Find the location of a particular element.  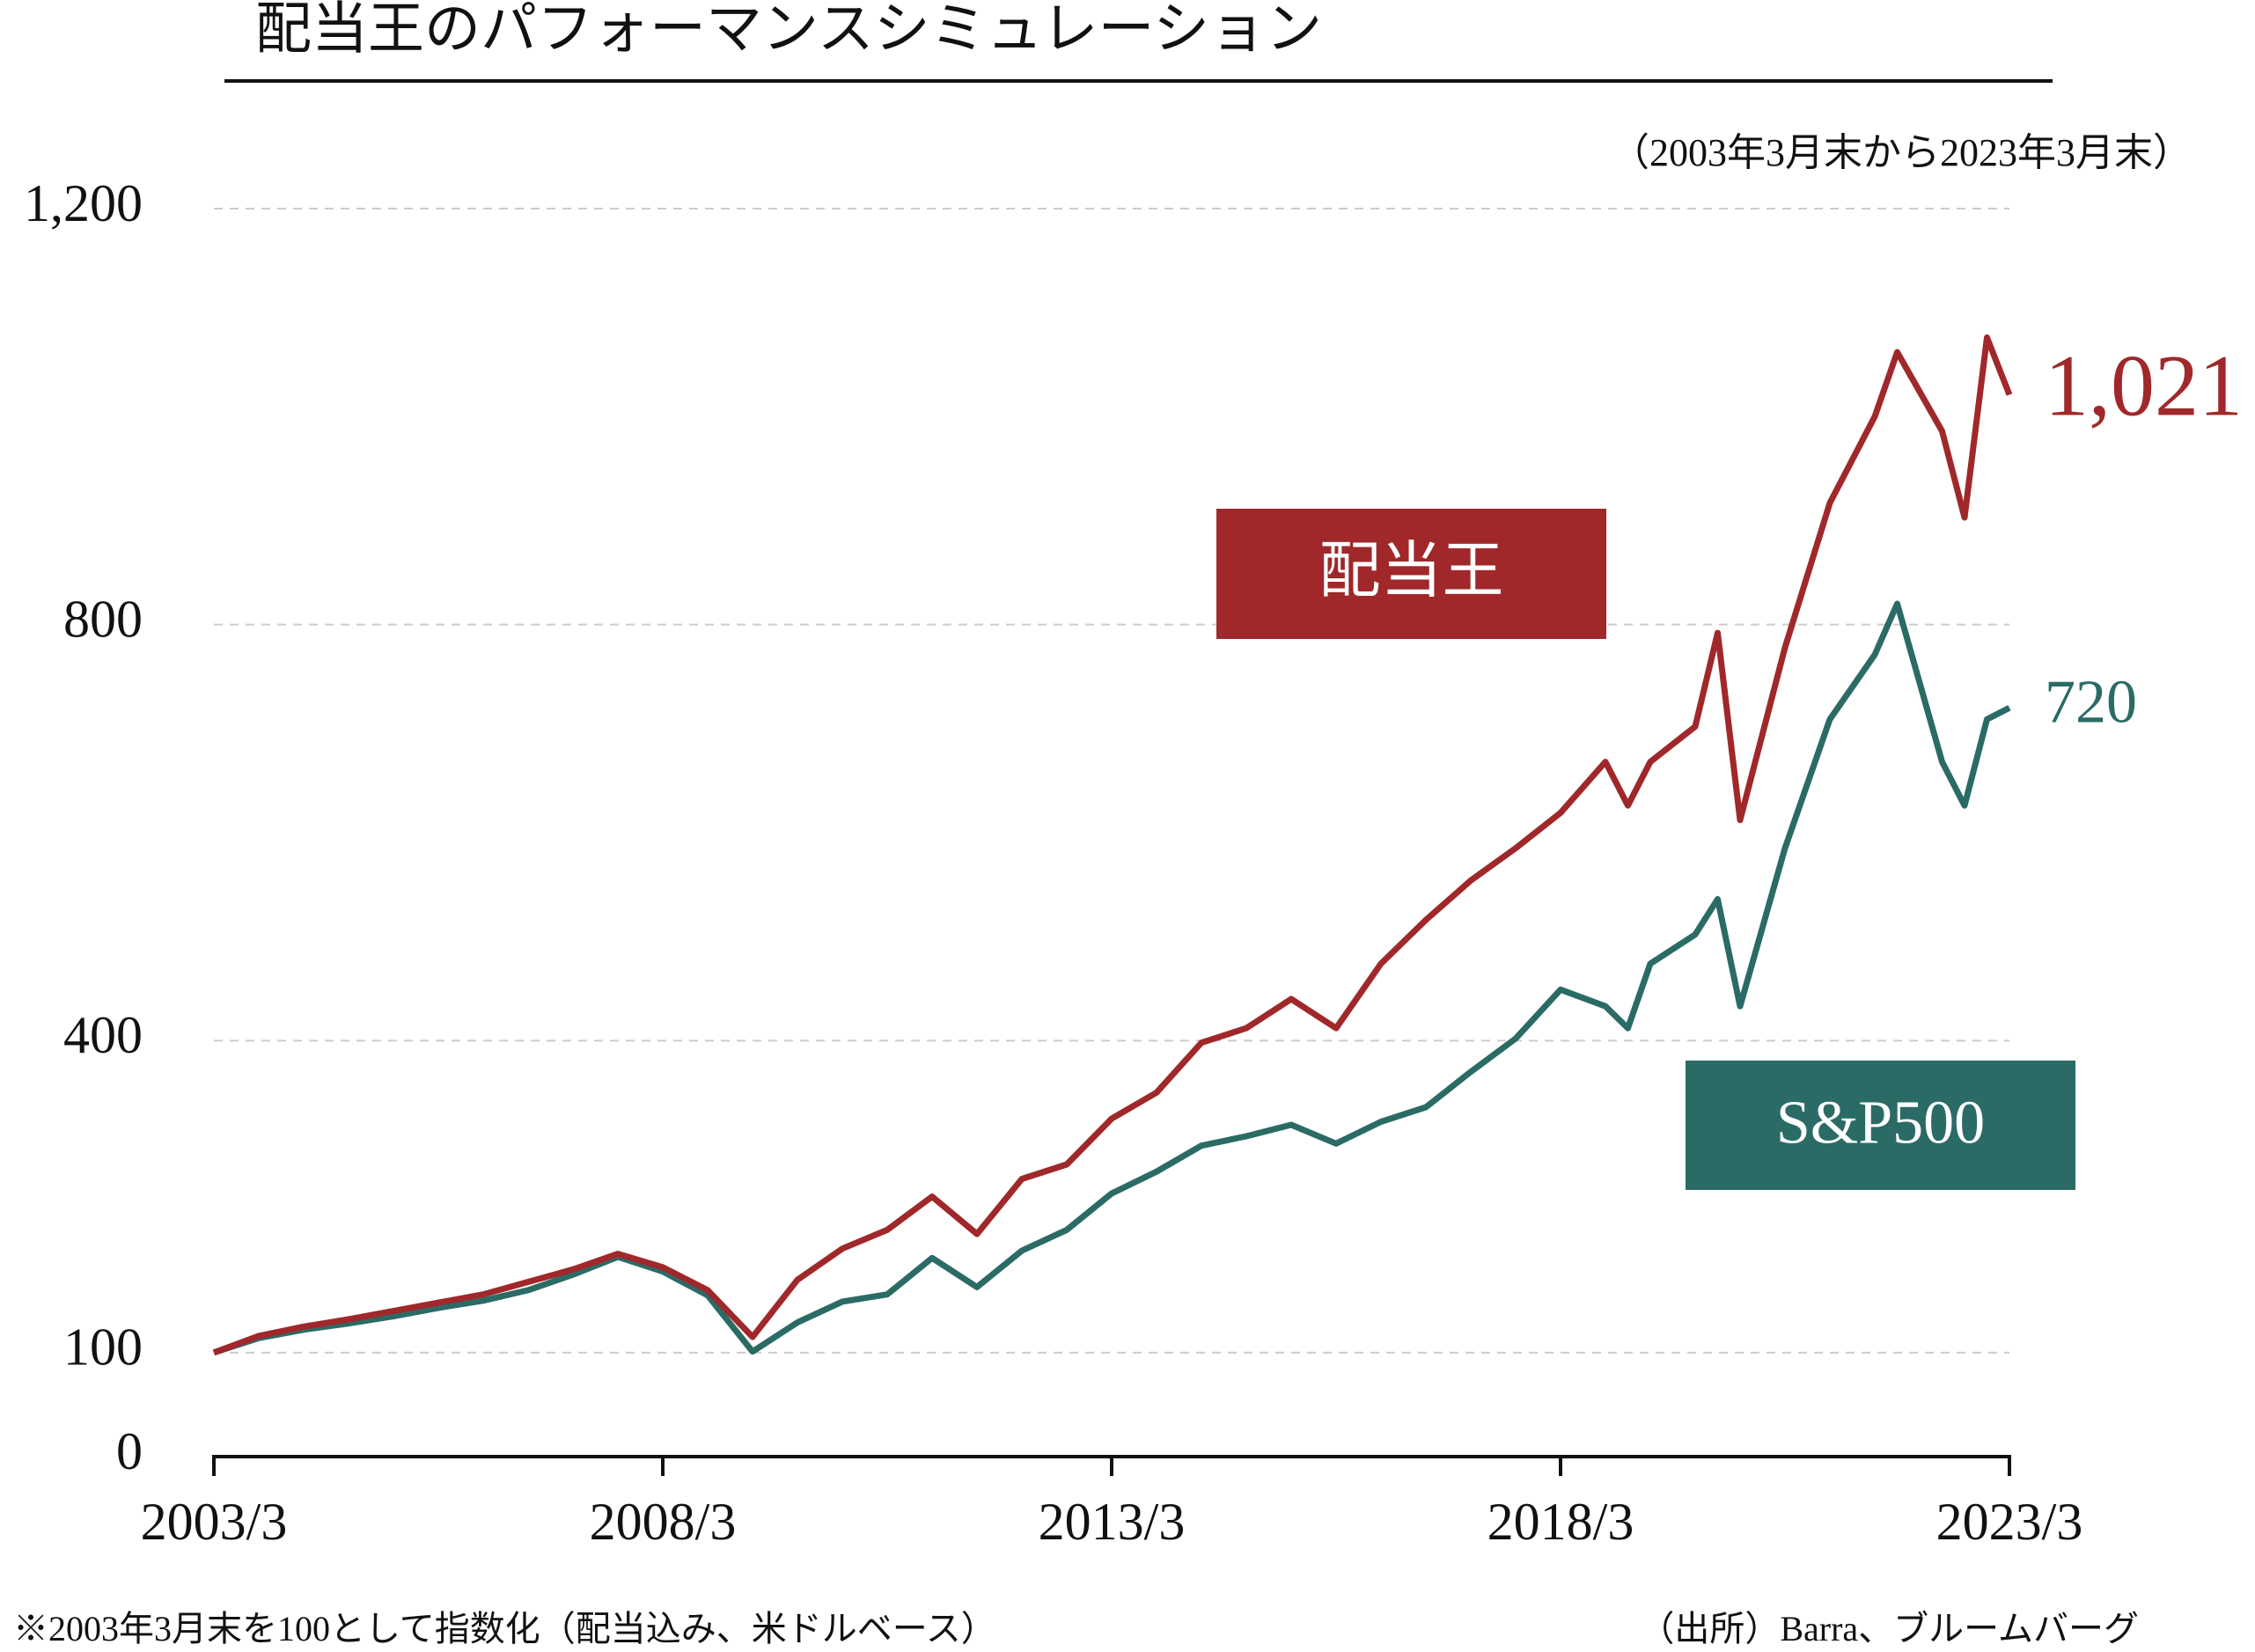

x-tick-label: 2023/3 is located at coordinates (2010, 1522).